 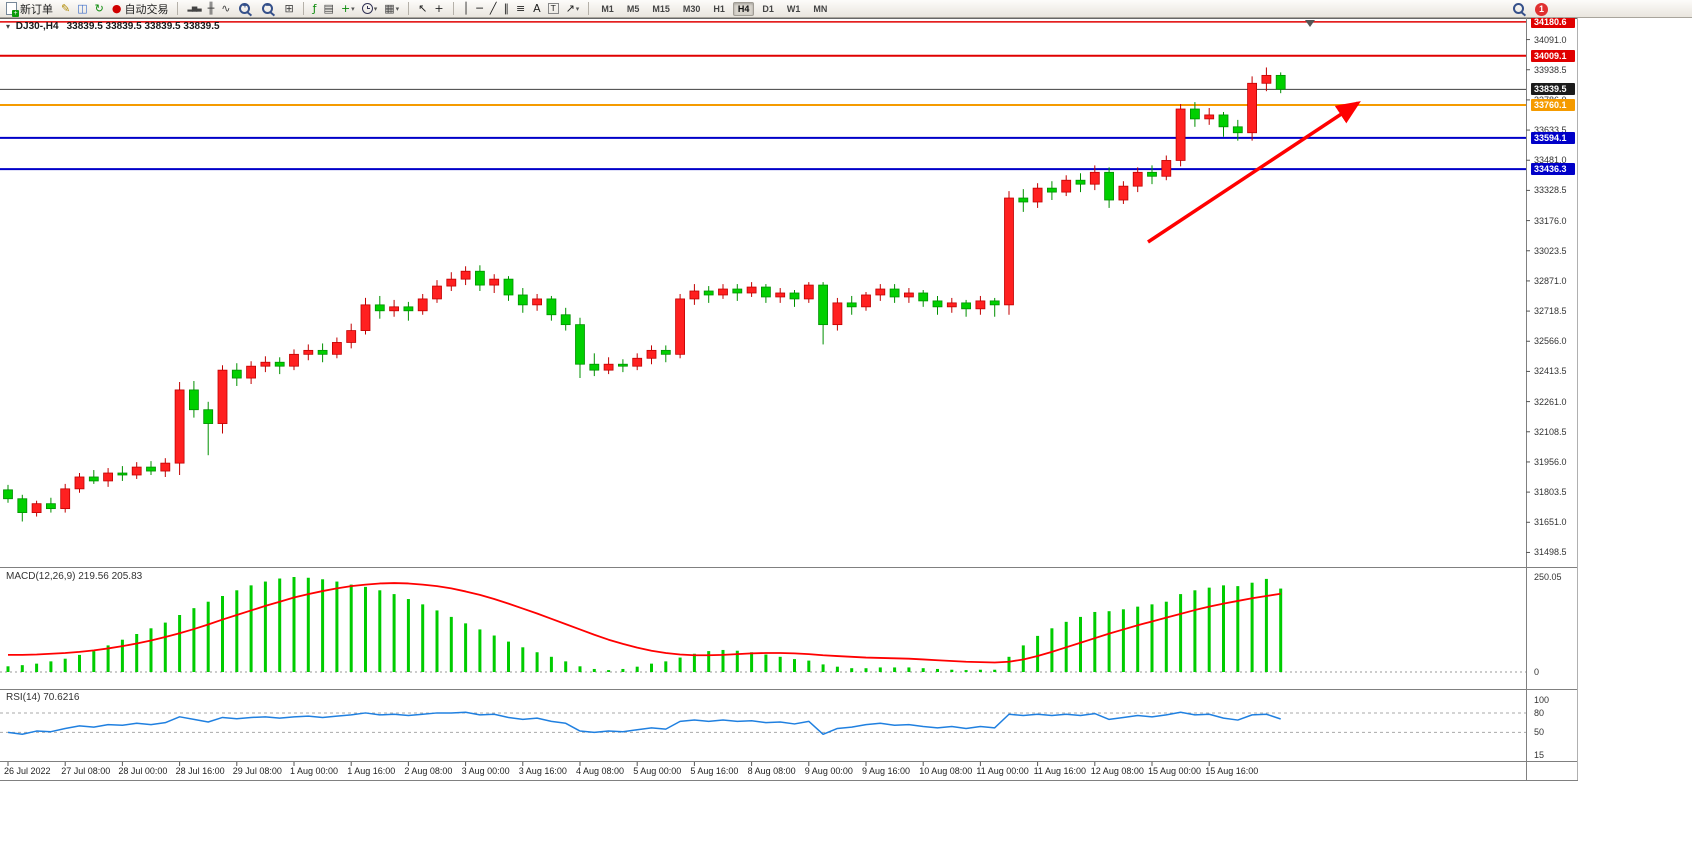 I want to click on crosshair-button: +, so click(x=438, y=9).